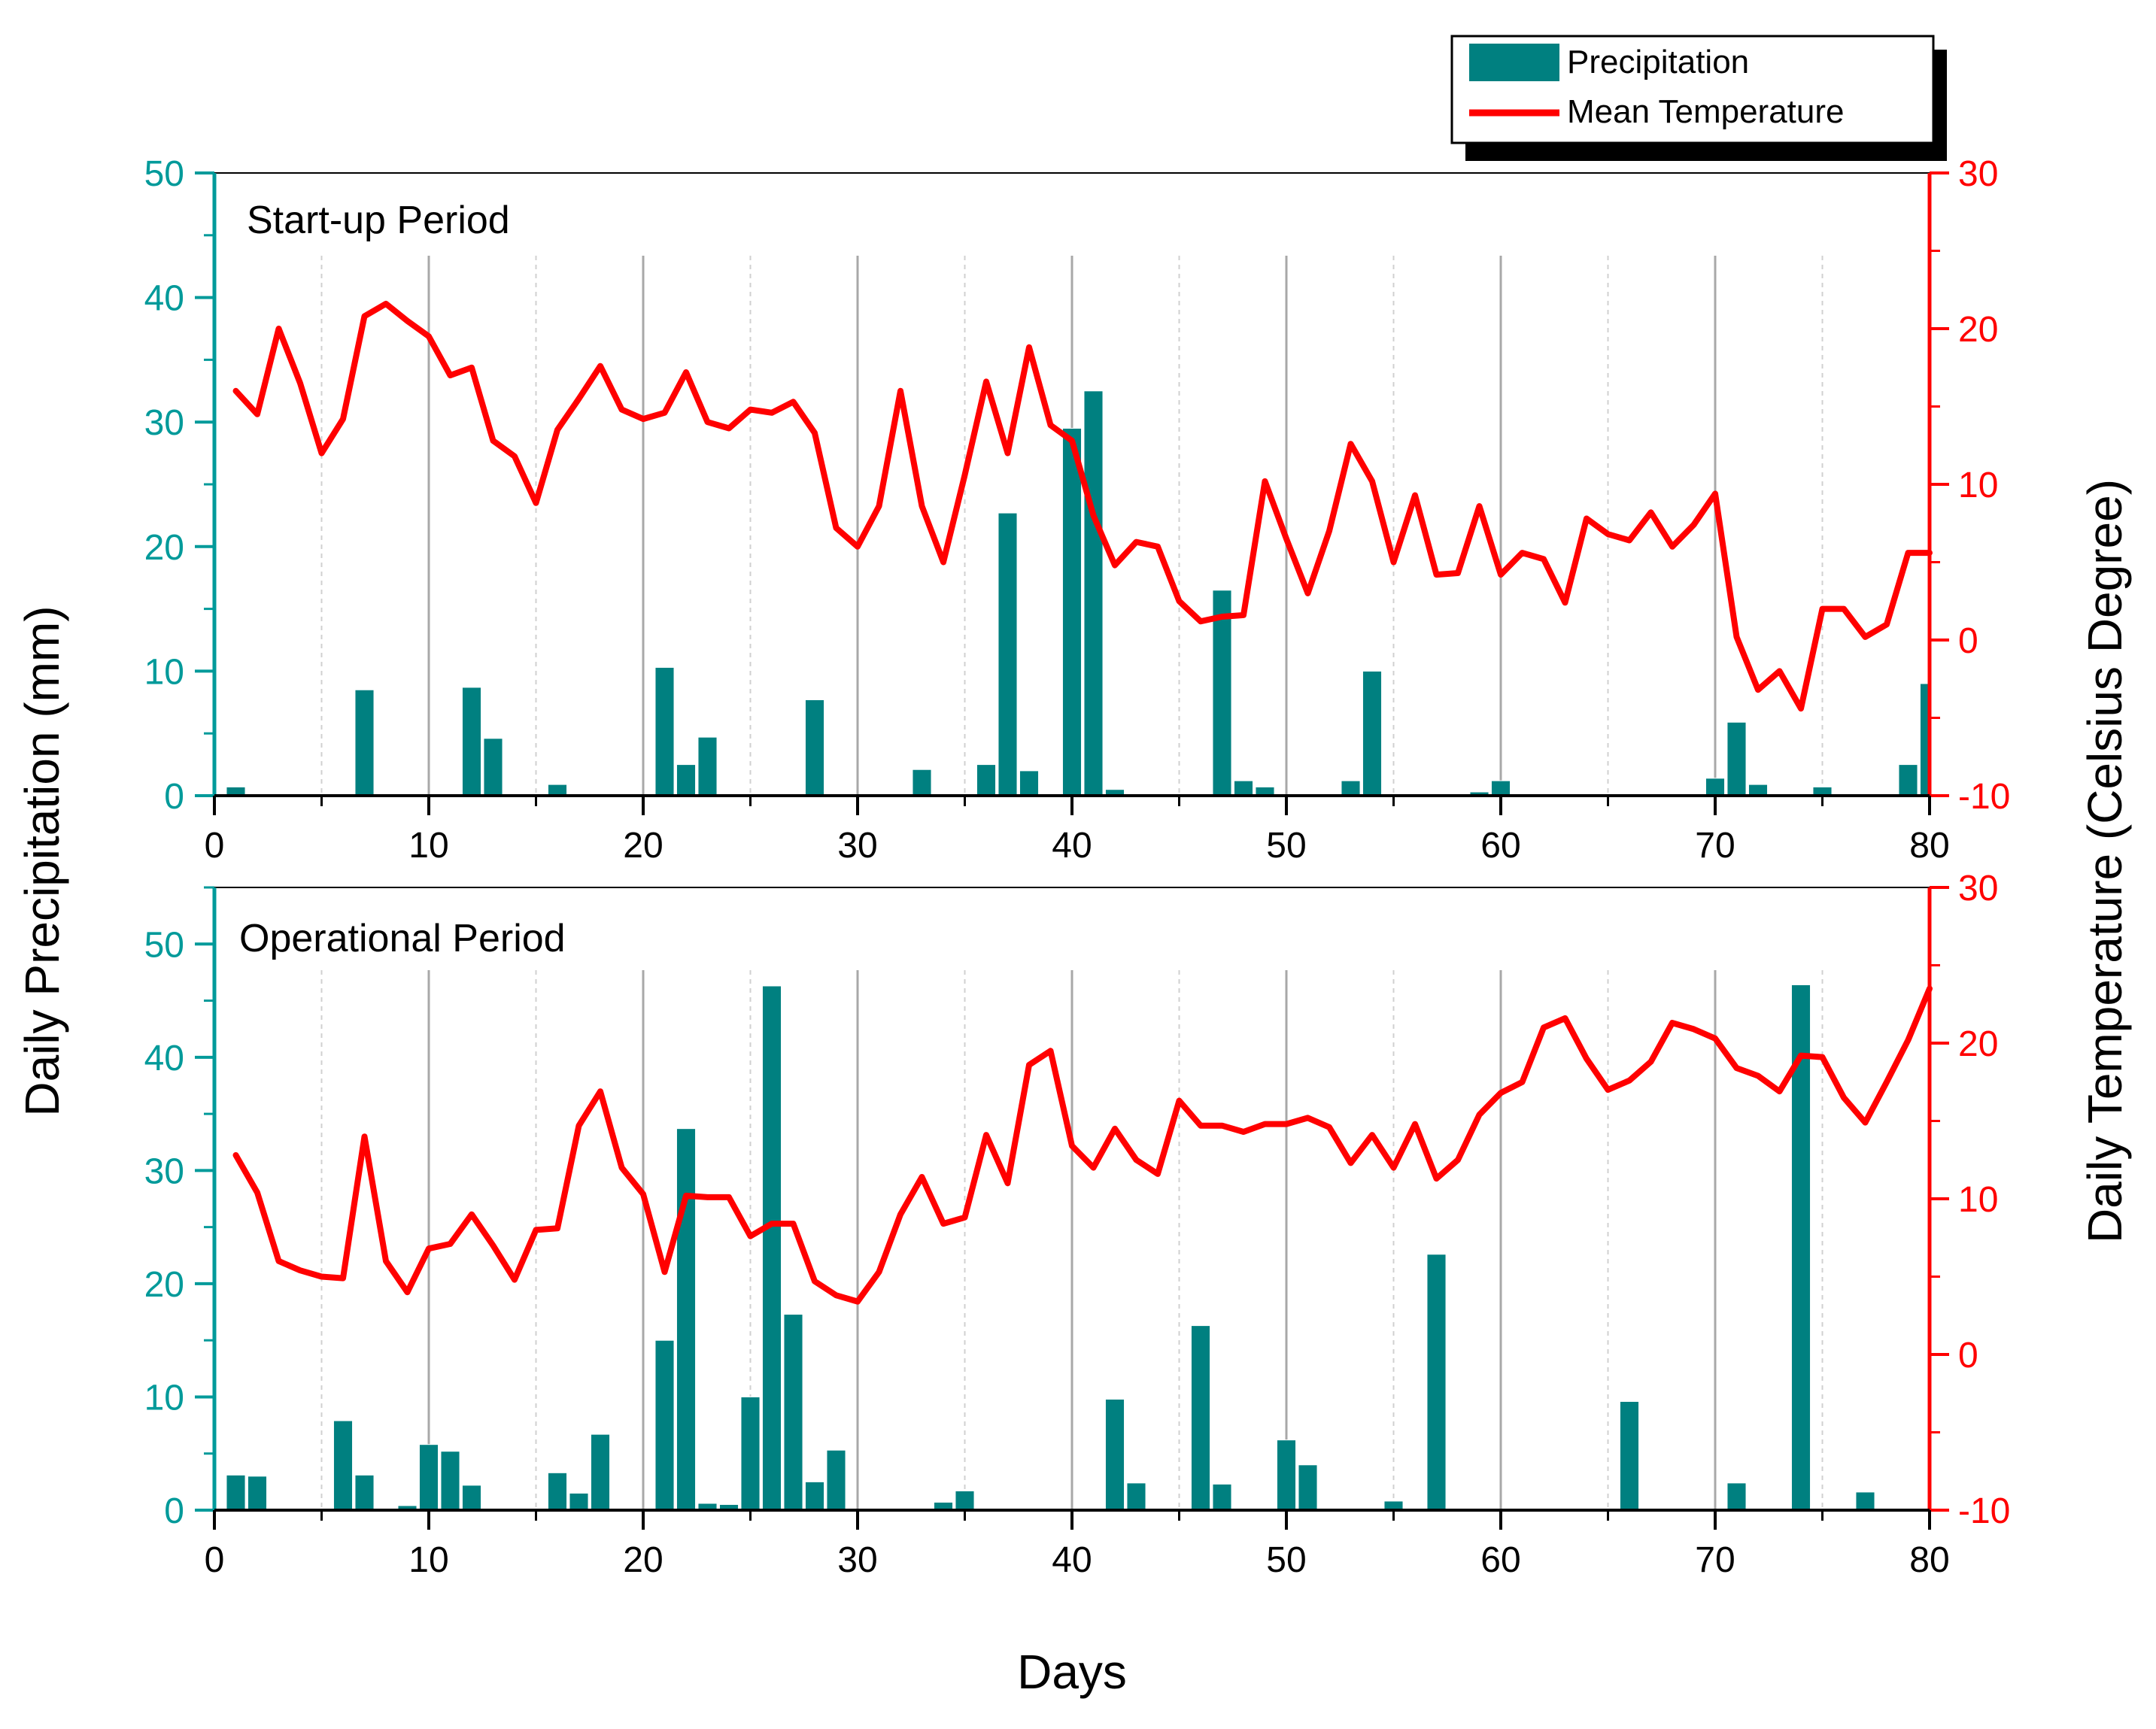  What do you see at coordinates (164, 672) in the screenshot?
I see `y-left-tick-label: 10` at bounding box center [164, 672].